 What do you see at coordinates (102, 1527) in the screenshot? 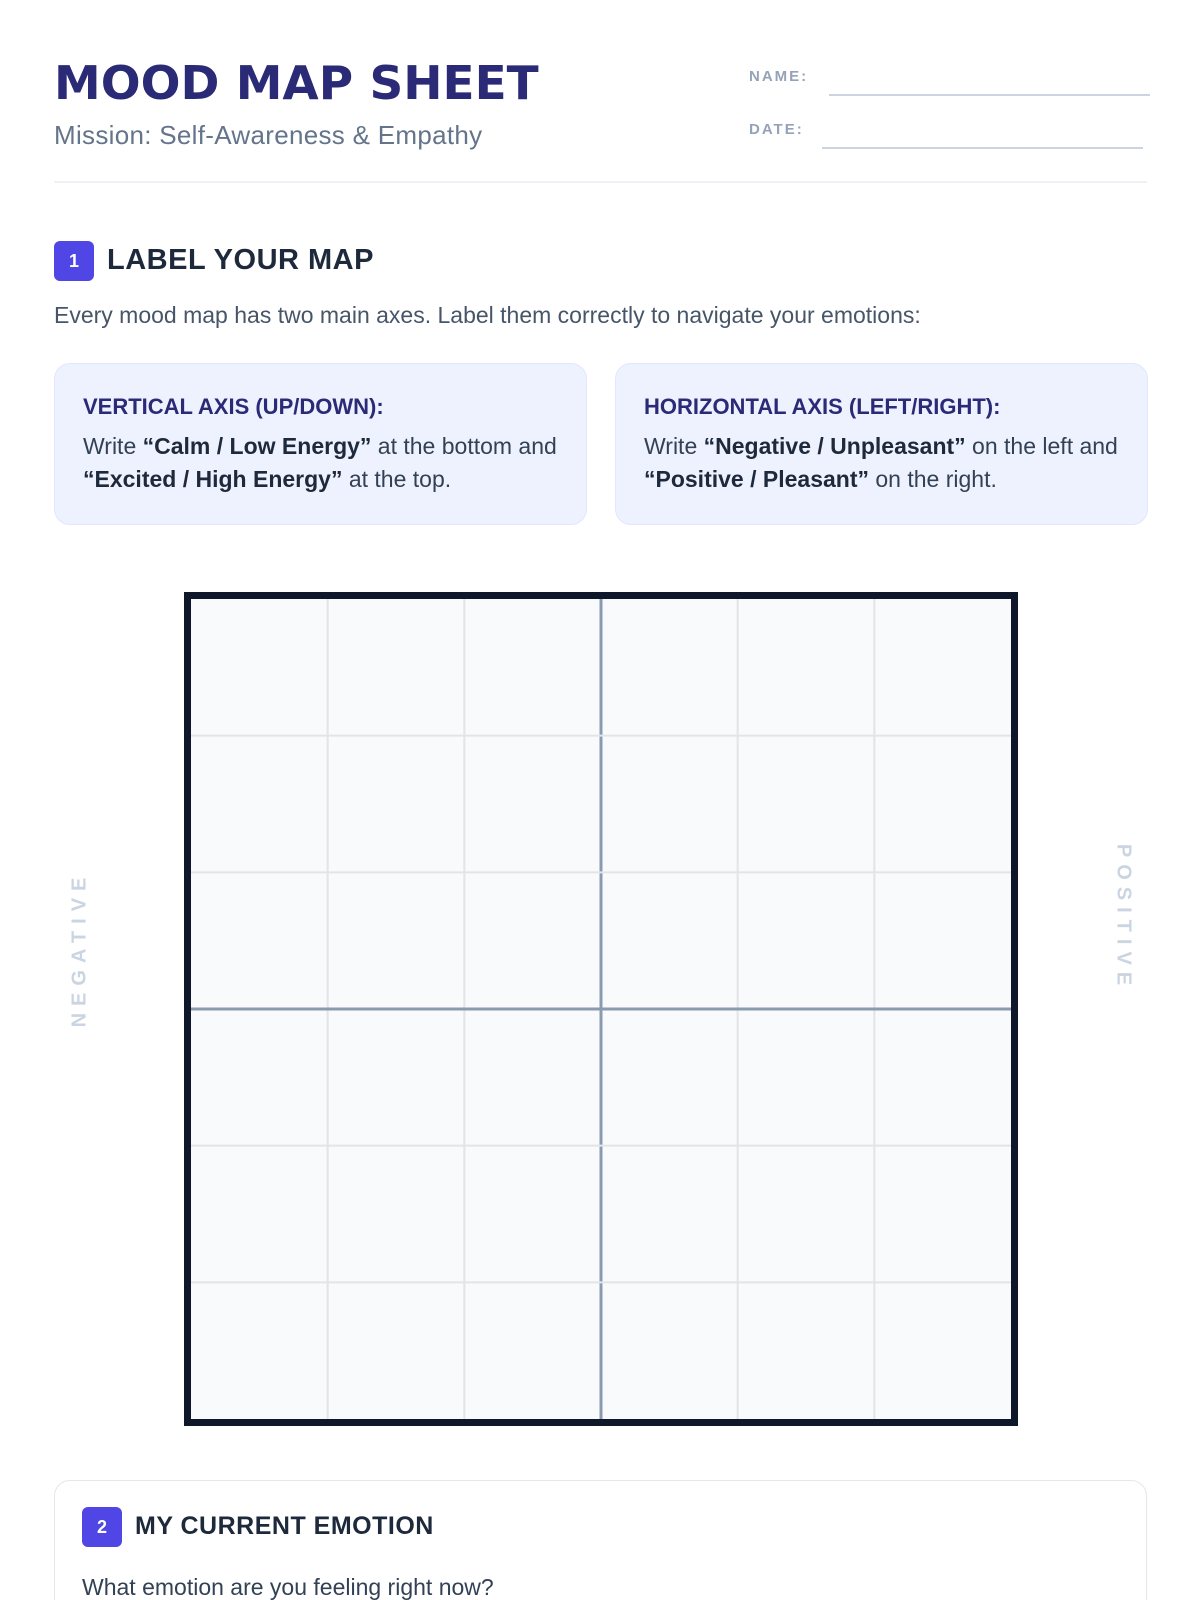
I see `section-2-badge: 2` at bounding box center [102, 1527].